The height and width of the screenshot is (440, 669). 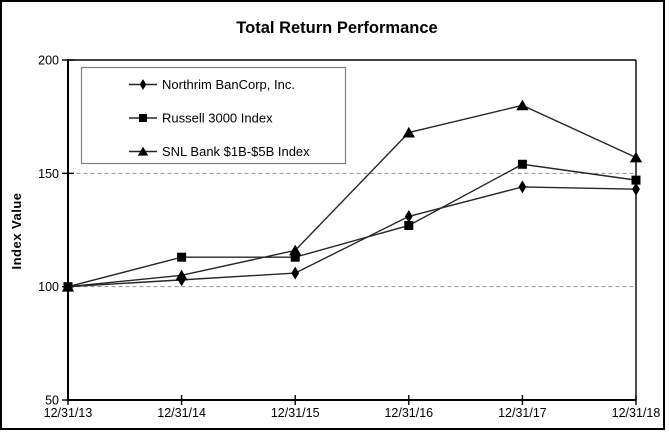 I want to click on x-tick-label: 12/31/15, so click(x=295, y=413).